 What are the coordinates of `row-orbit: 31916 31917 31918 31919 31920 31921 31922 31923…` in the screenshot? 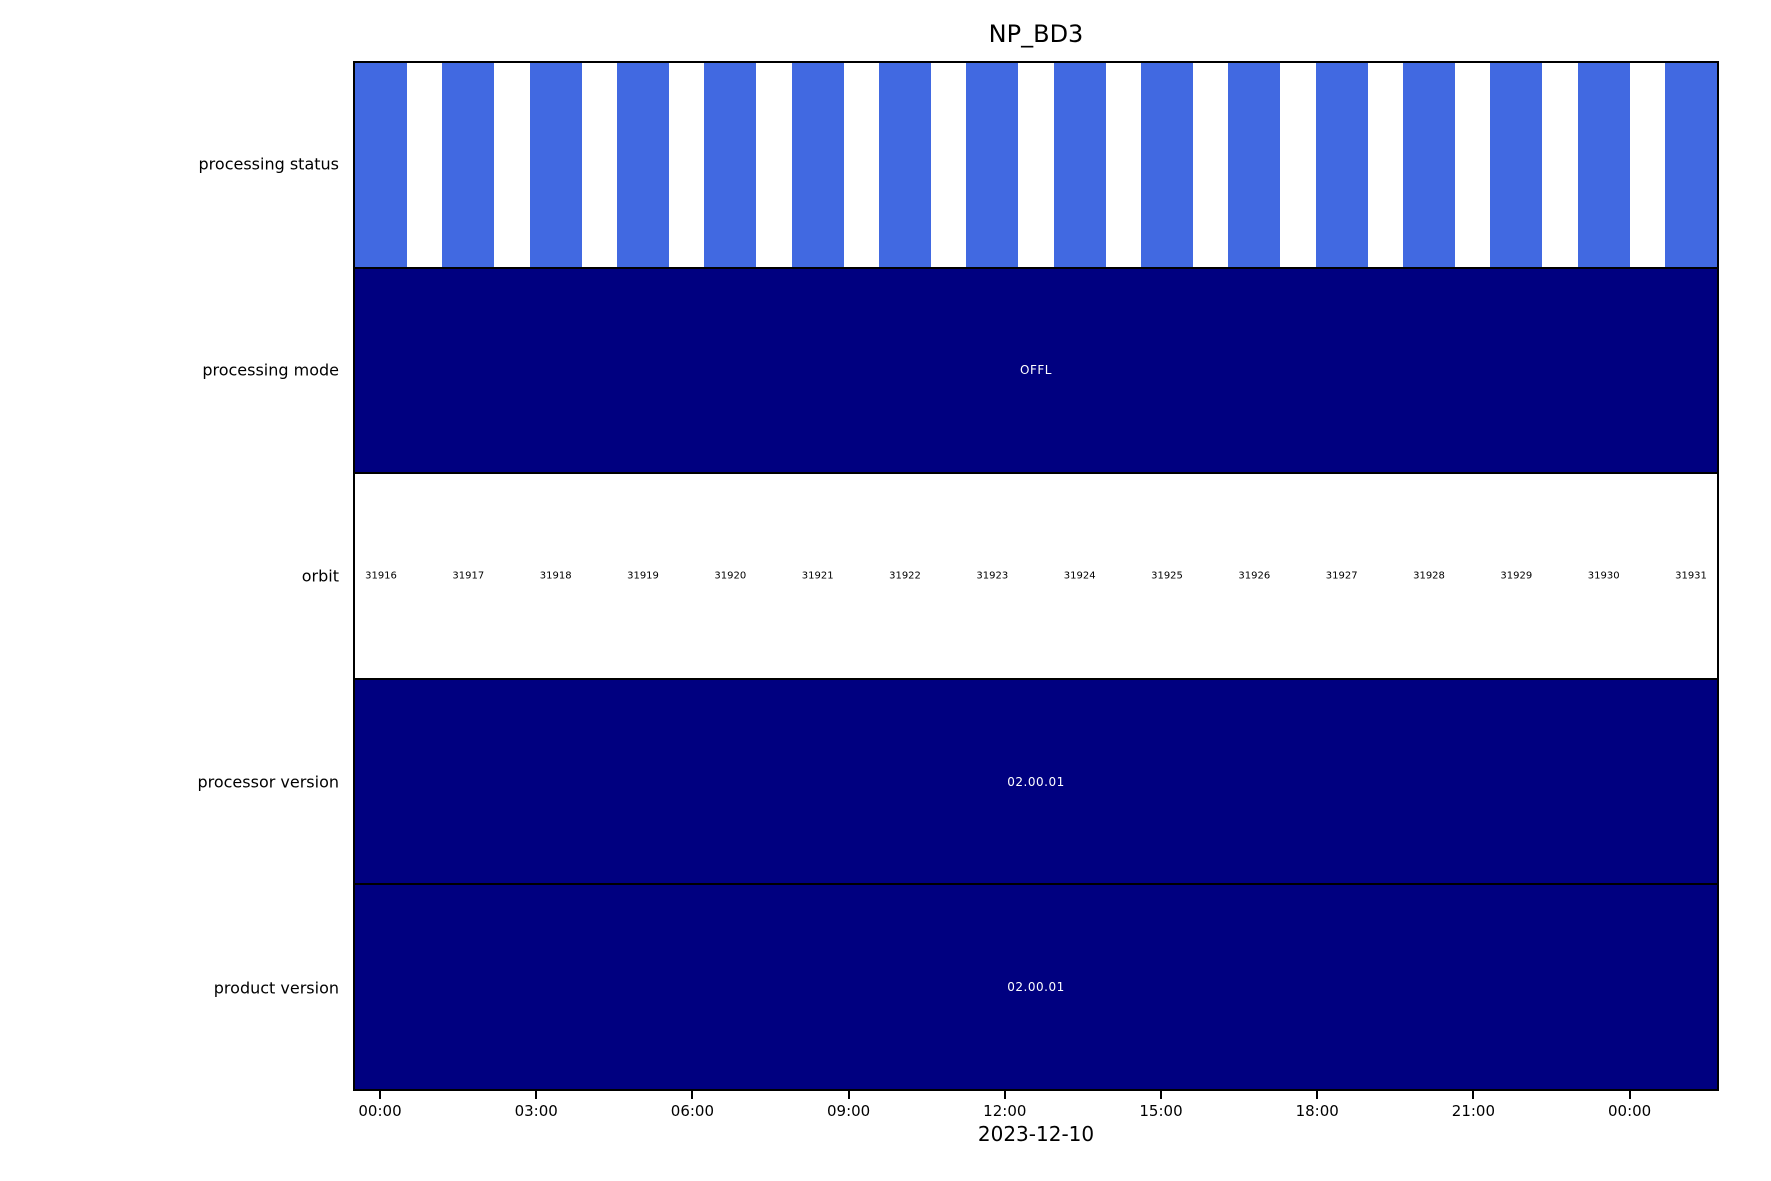 It's located at (1036, 575).